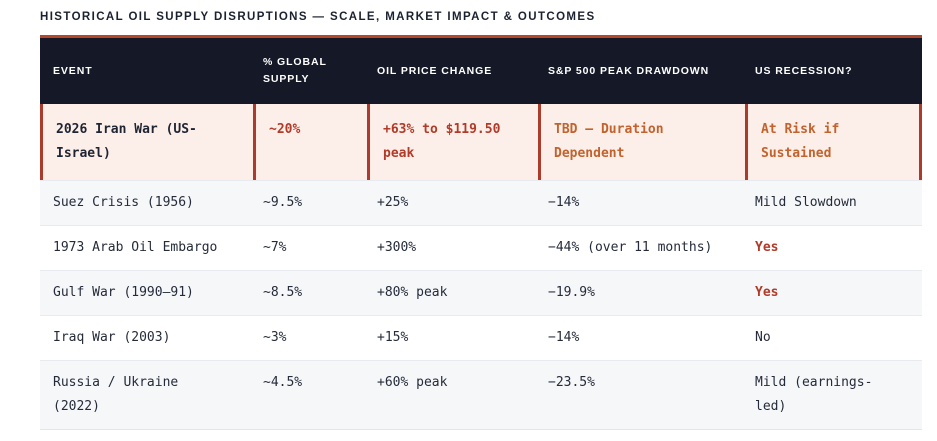  What do you see at coordinates (412, 382) in the screenshot?
I see `cell-oil-price-change: +60% peak` at bounding box center [412, 382].